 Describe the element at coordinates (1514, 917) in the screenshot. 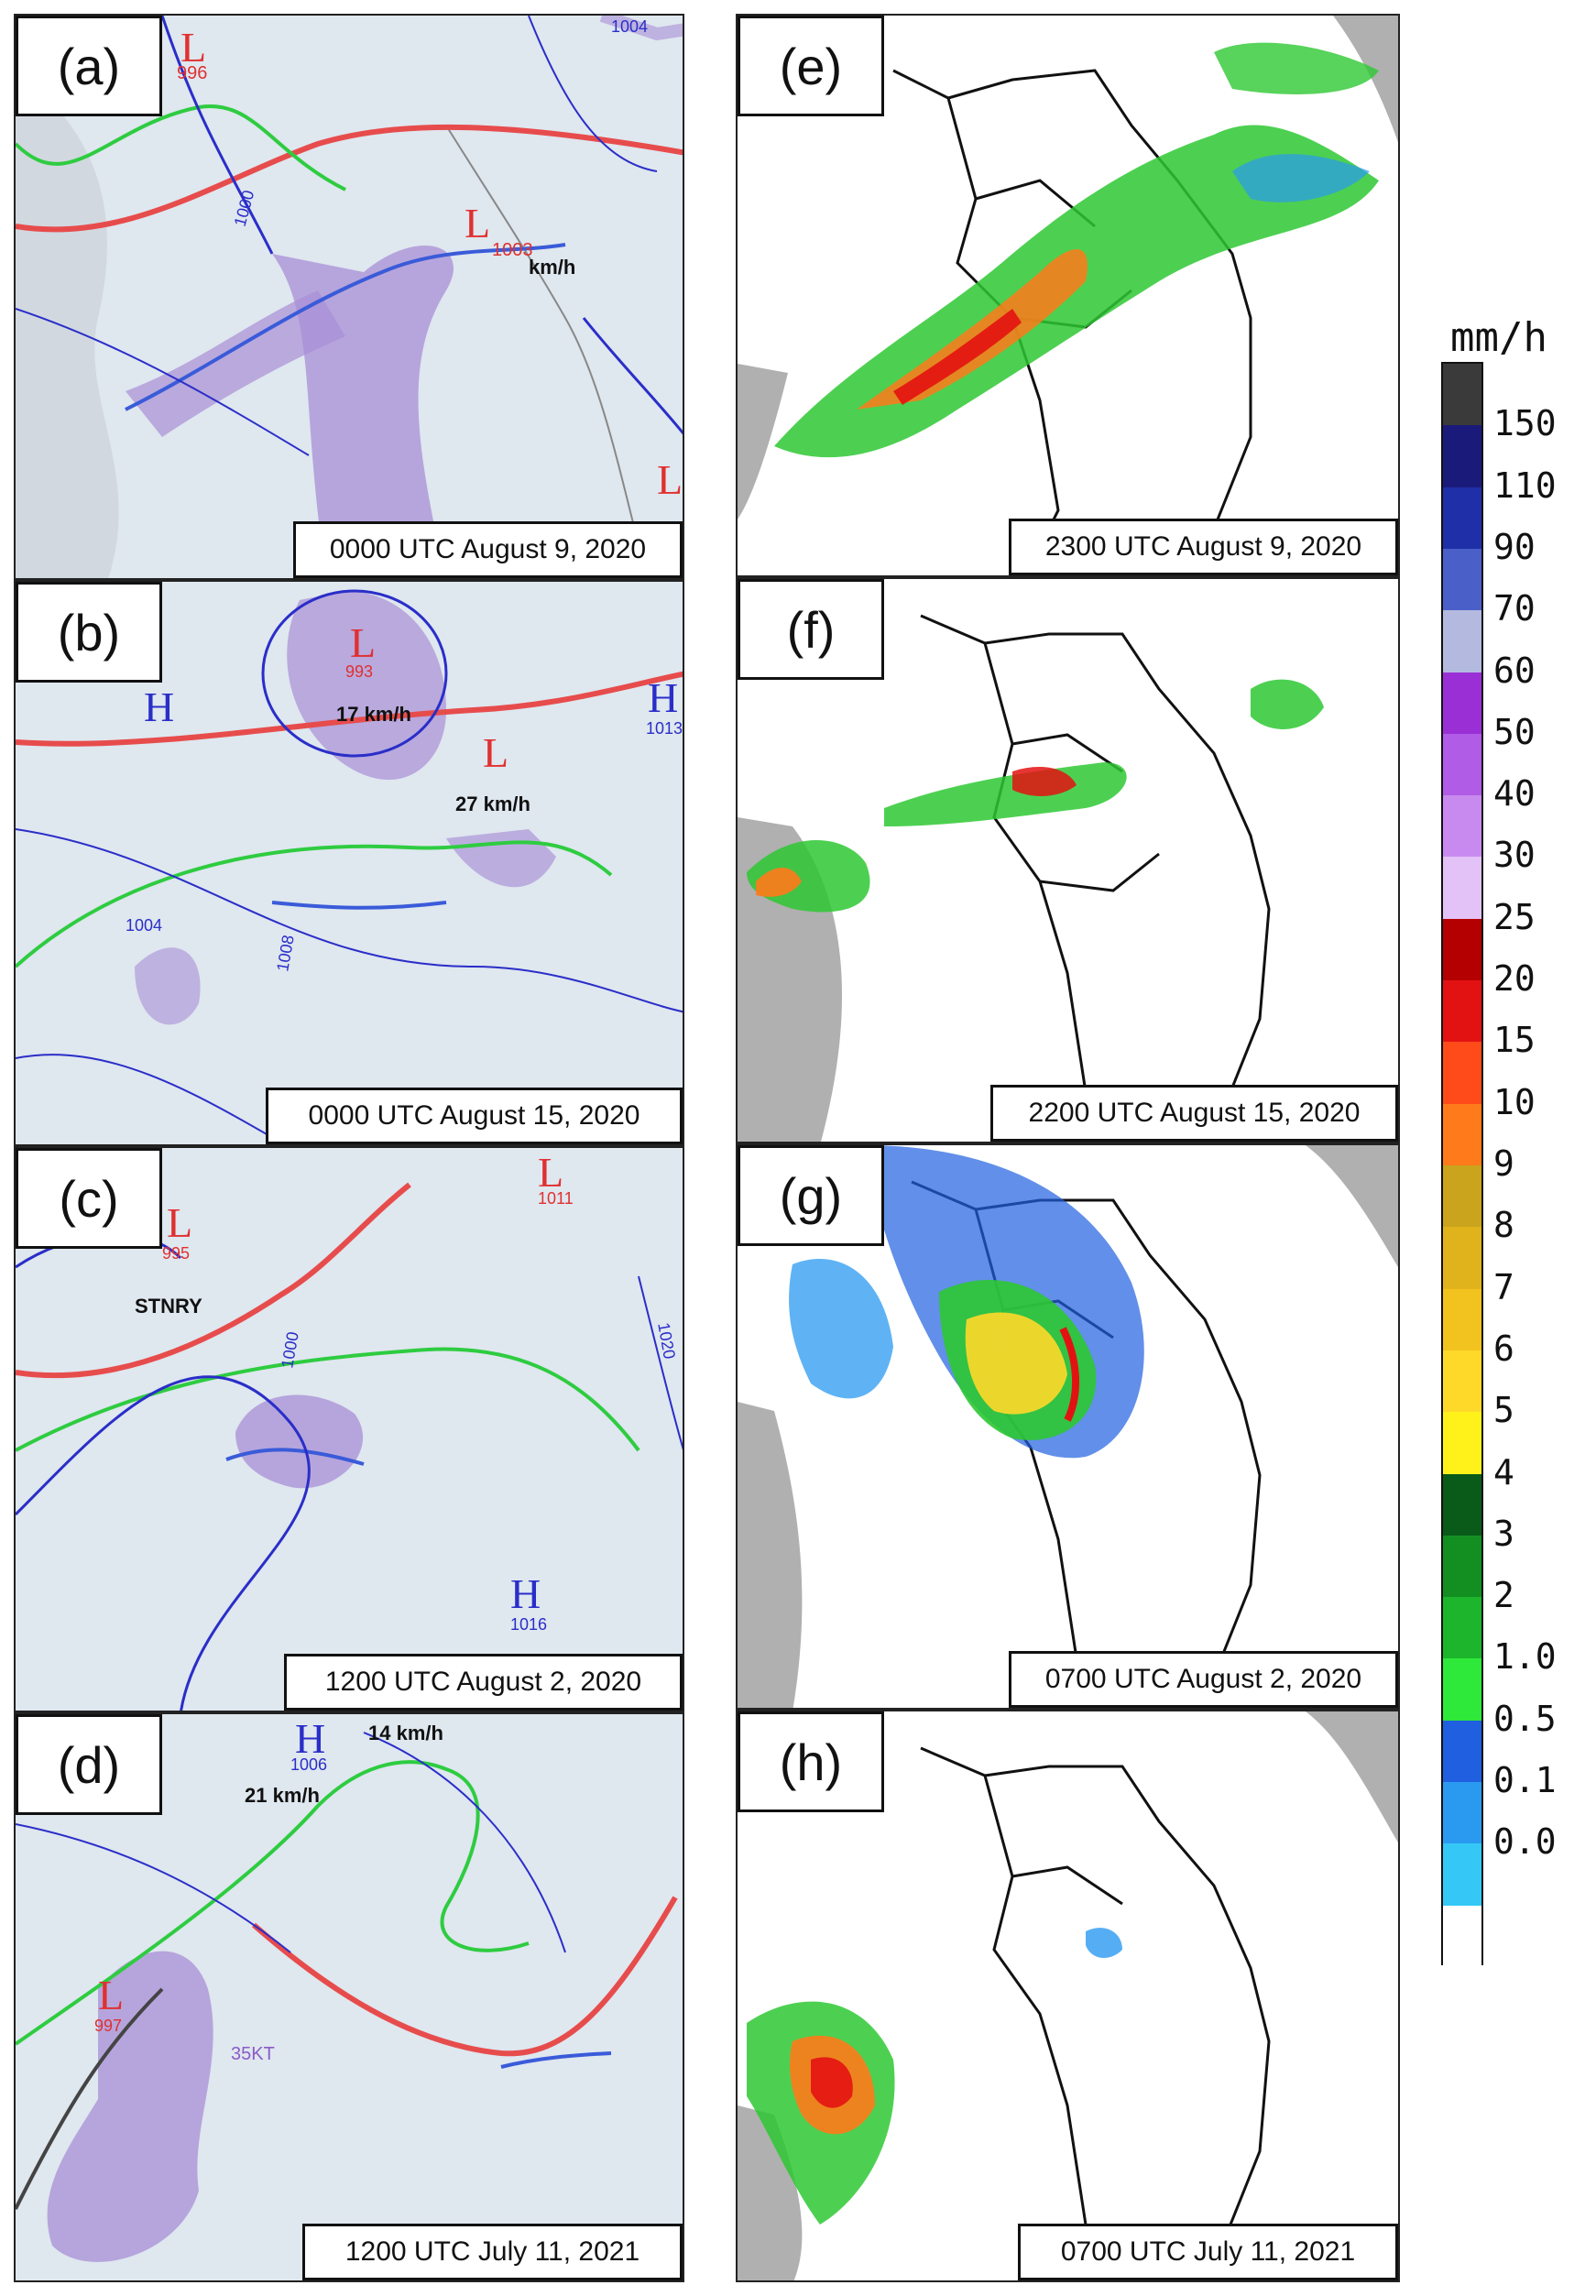

I see `colorbar-tick-label: 25` at that location.